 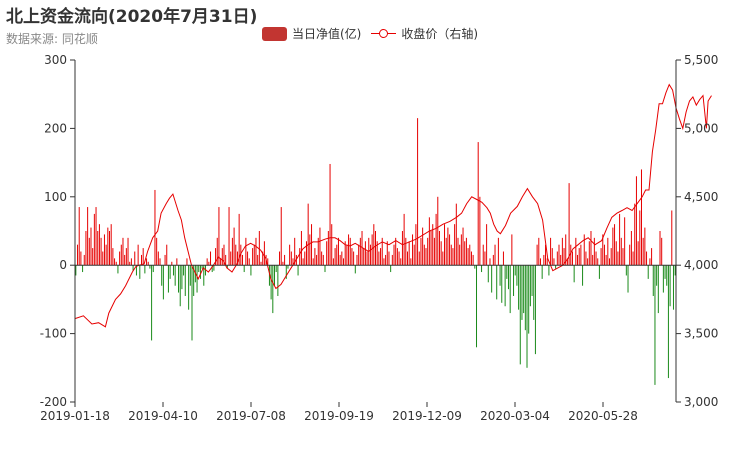 What do you see at coordinates (424, 33) in the screenshot?
I see `legend-item-close: 收盘价（右轴)` at bounding box center [424, 33].